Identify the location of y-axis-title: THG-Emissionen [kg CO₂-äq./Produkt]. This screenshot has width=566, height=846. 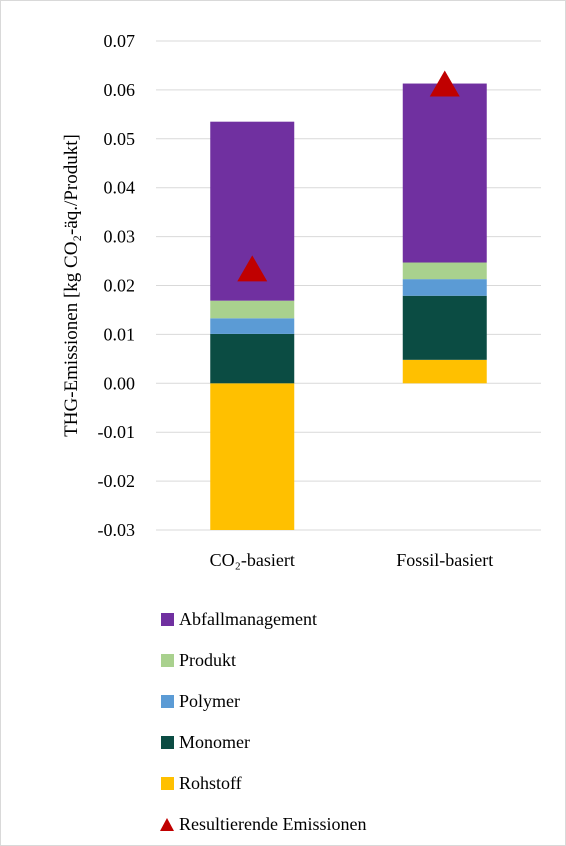
(71, 285).